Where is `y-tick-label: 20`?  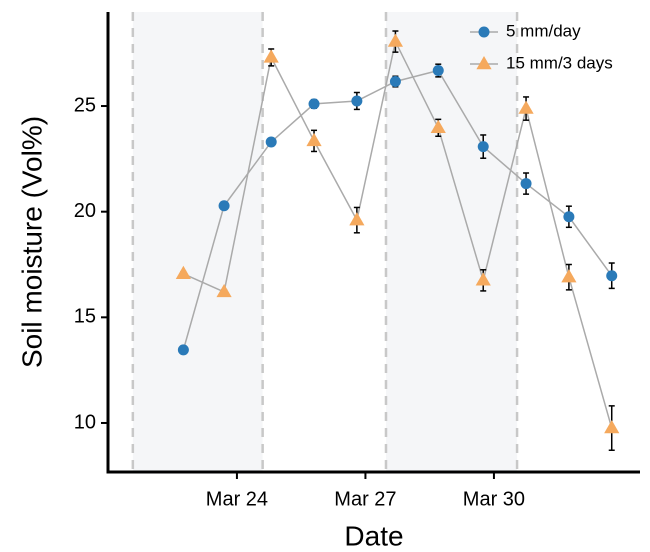 y-tick-label: 20 is located at coordinates (85, 211).